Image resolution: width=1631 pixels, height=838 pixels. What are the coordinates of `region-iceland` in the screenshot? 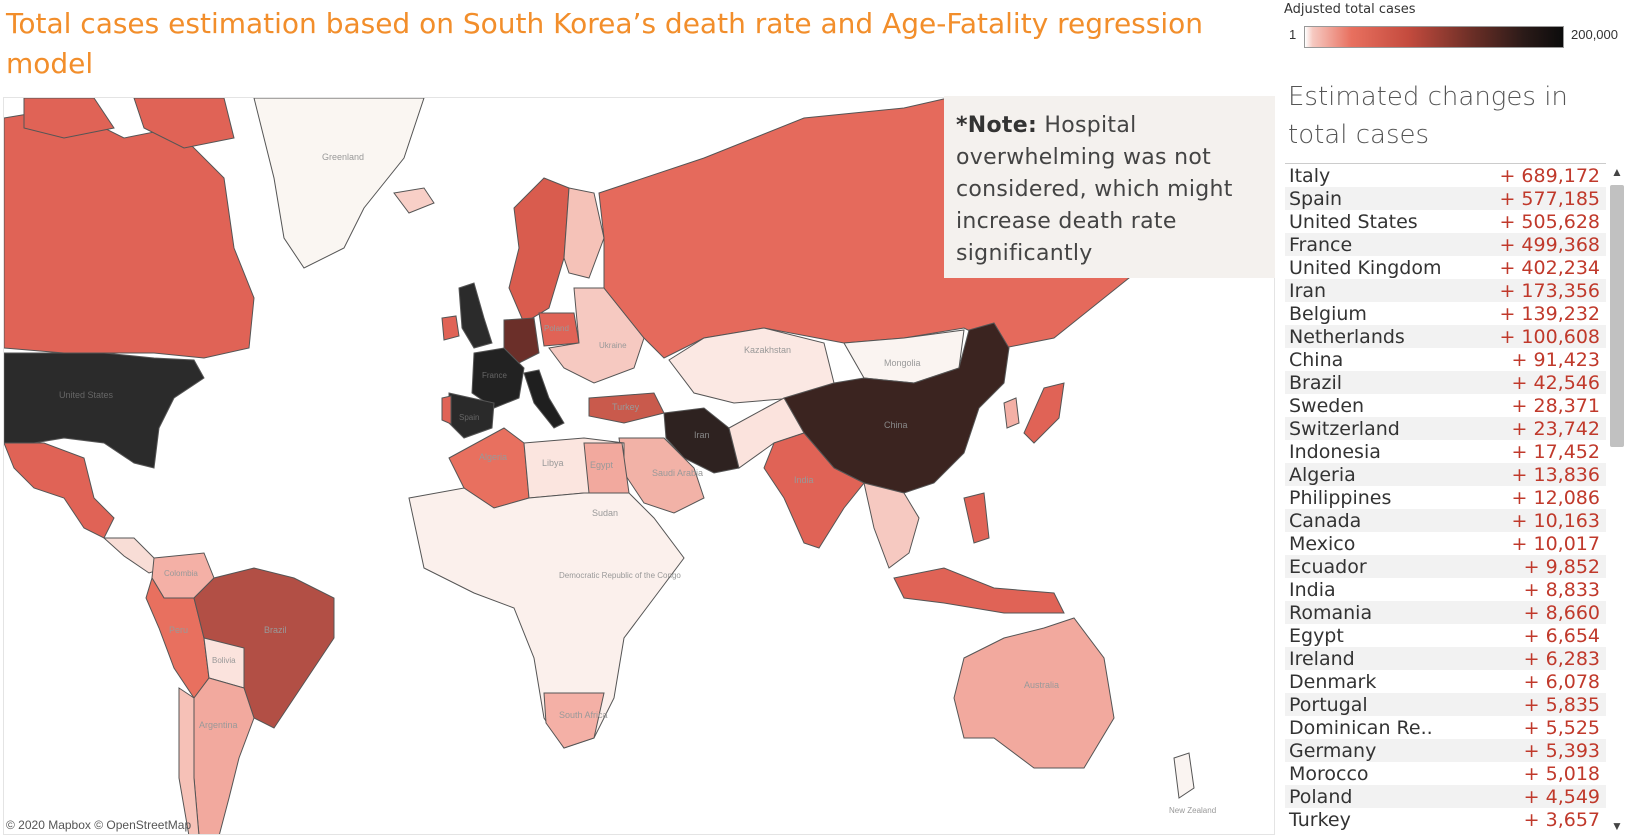 It's located at (414, 200).